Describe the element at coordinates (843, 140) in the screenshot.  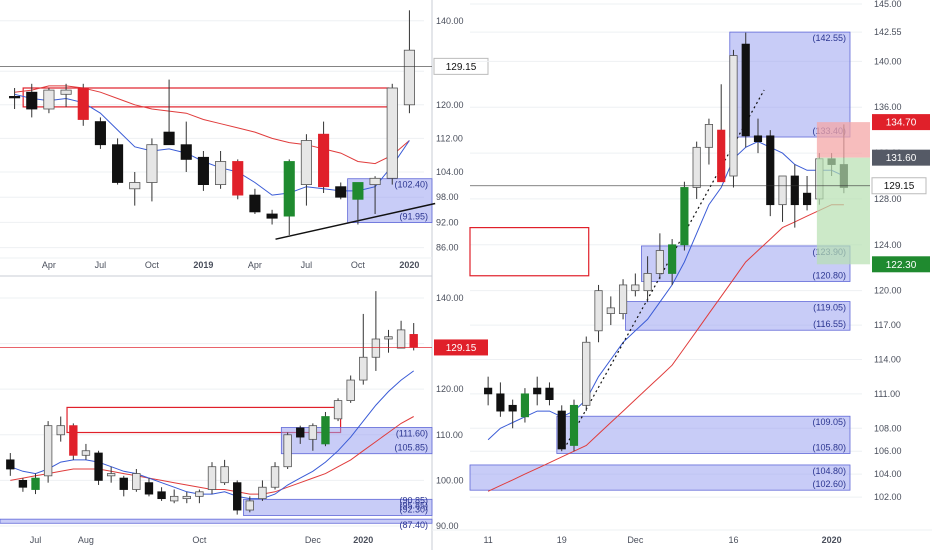
I see `stop-loss-zone` at that location.